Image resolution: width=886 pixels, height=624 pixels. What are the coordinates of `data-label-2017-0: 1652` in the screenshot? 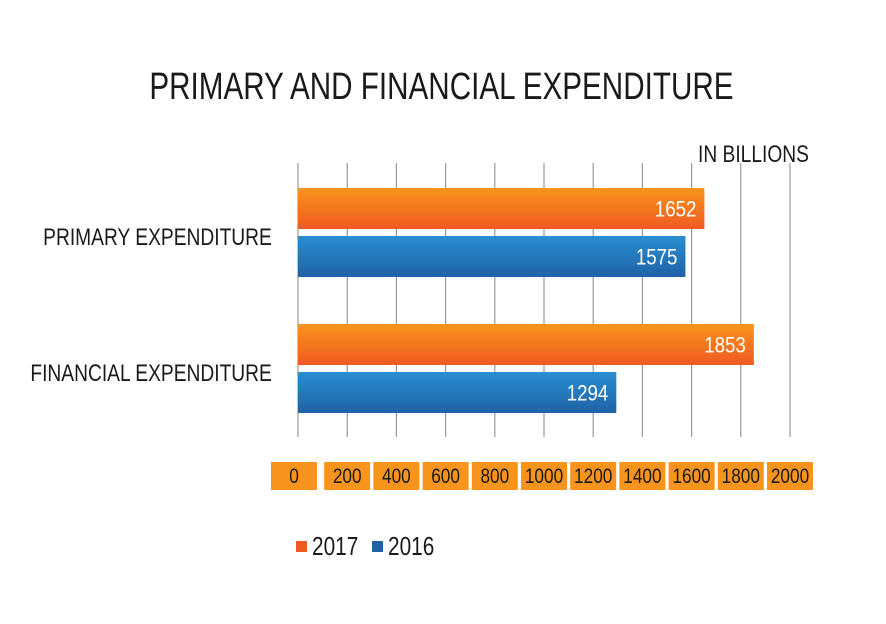 It's located at (676, 210).